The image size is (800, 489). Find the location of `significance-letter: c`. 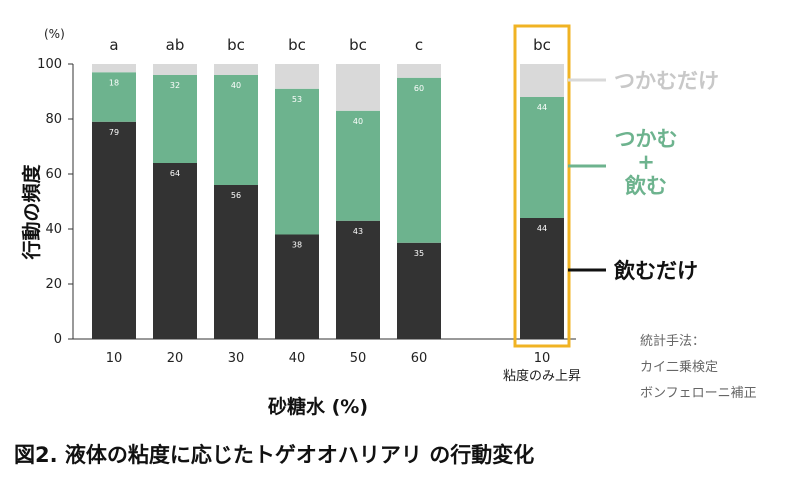

significance-letter: c is located at coordinates (419, 45).